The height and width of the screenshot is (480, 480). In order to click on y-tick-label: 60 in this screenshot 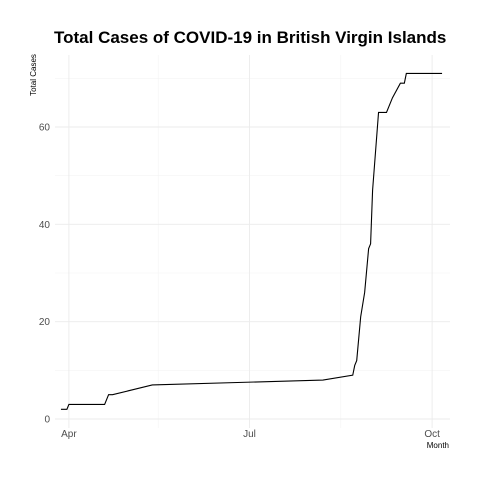, I will do `click(45, 128)`.